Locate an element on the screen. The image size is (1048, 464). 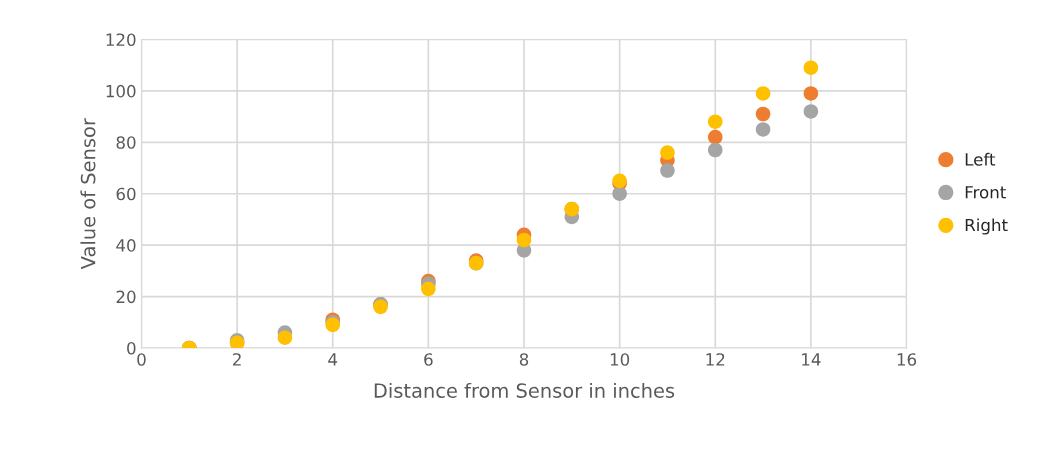
x-tick-label: 0 is located at coordinates (141, 359).